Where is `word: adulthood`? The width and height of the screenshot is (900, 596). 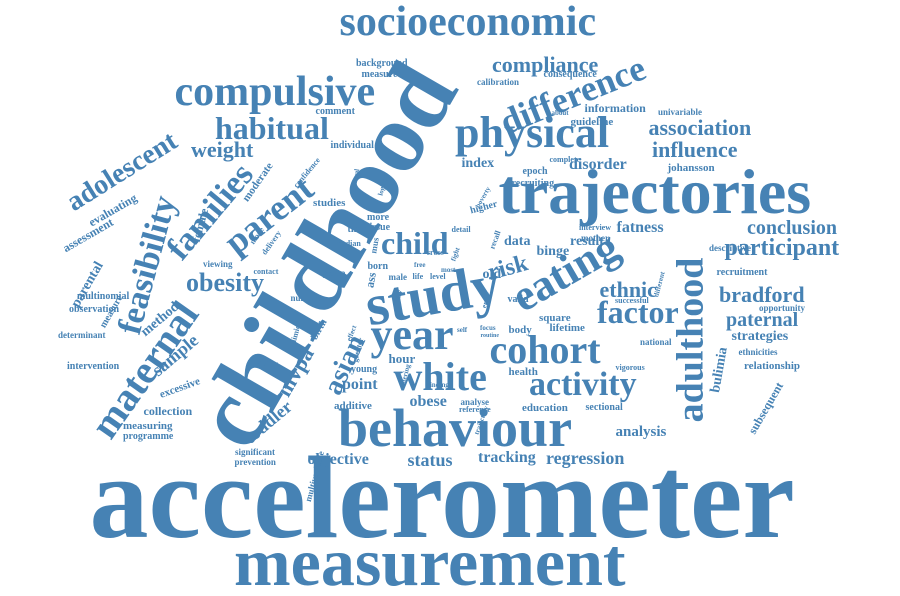
word: adulthood is located at coordinates (689, 340).